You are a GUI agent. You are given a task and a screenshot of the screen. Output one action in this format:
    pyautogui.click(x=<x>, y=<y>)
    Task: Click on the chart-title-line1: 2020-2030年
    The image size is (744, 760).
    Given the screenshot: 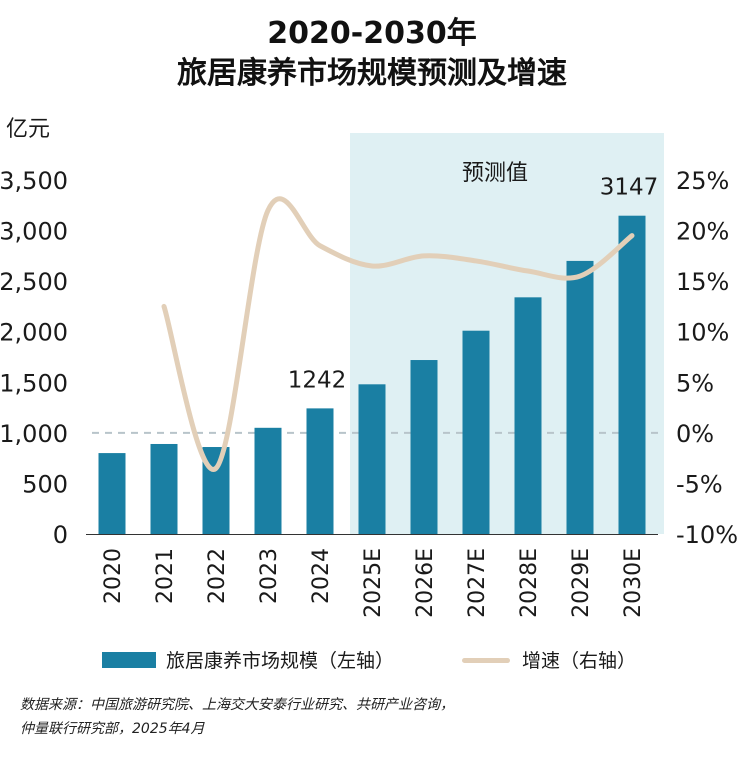 What is the action you would take?
    pyautogui.click(x=372, y=33)
    